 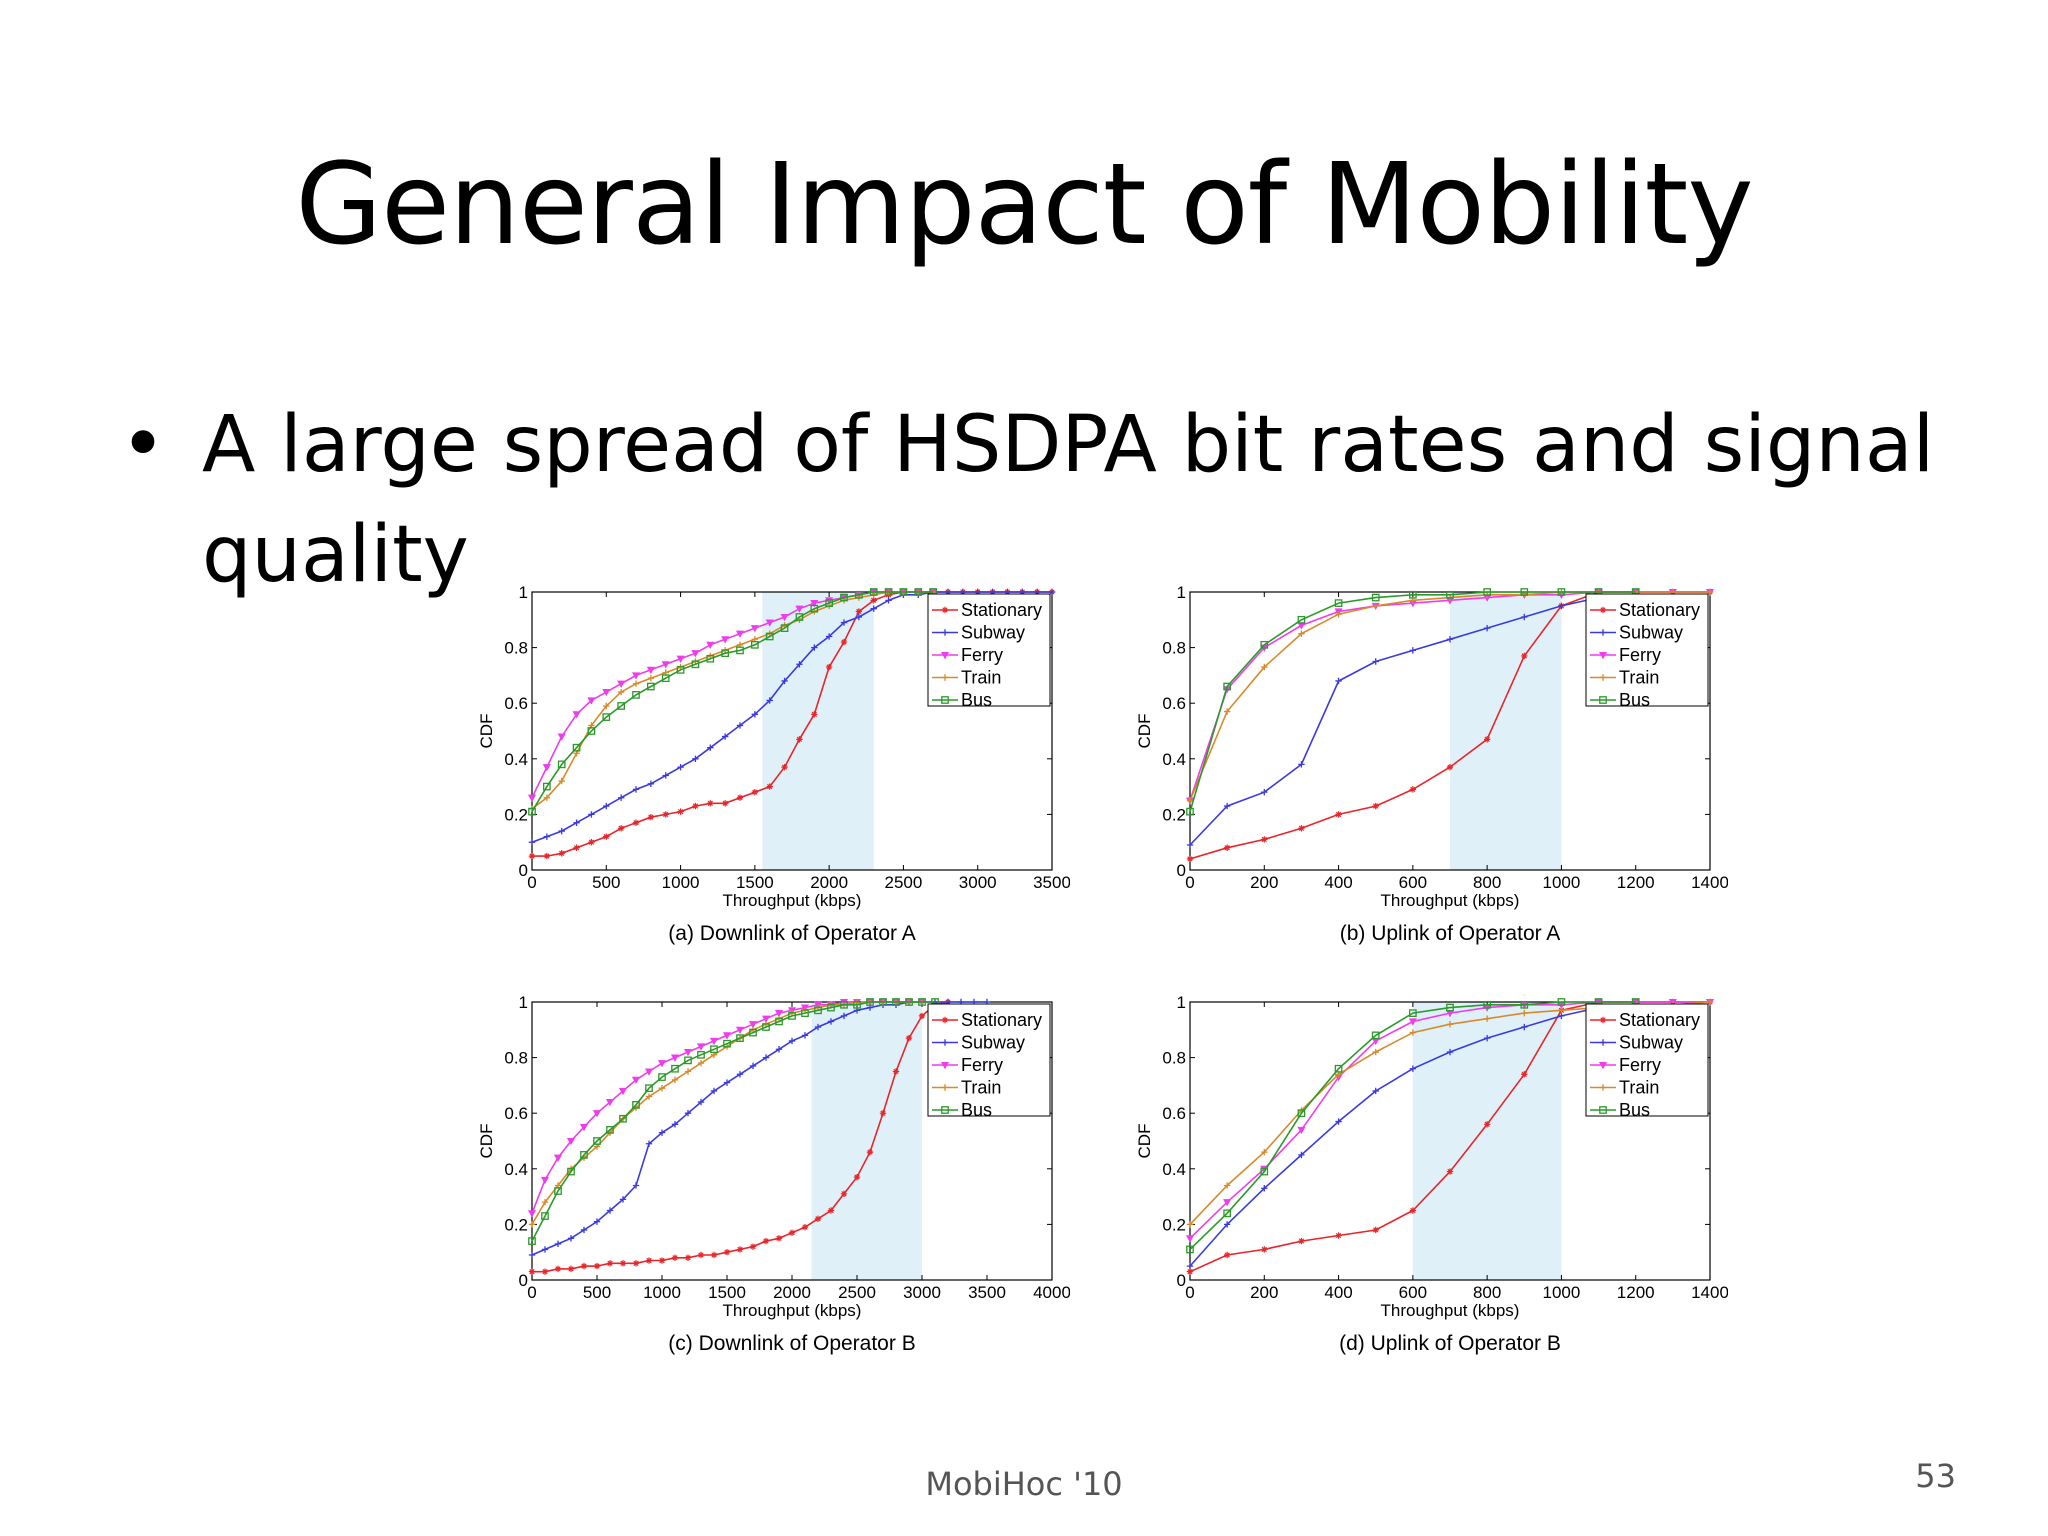 I want to click on x-tick-label: 400, so click(x=1338, y=882).